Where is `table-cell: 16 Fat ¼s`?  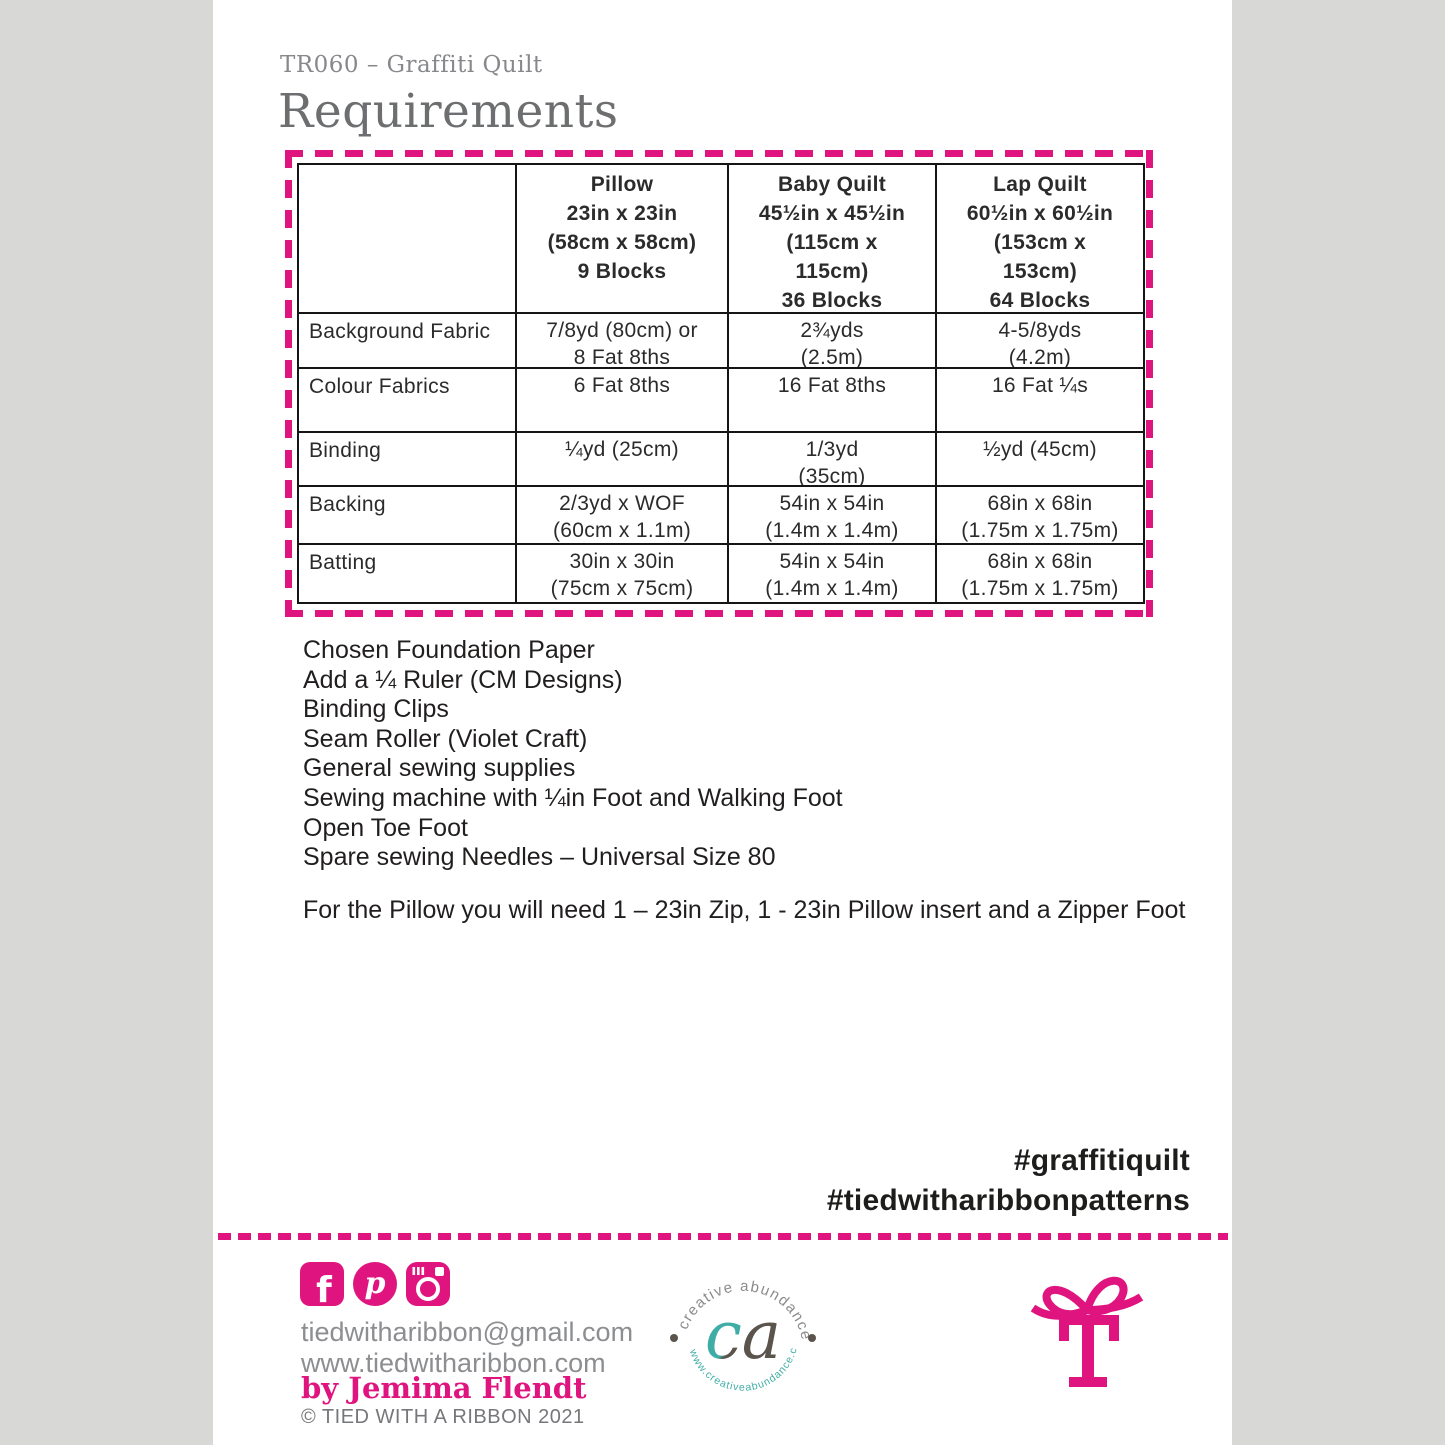 table-cell: 16 Fat ¼s is located at coordinates (1039, 399).